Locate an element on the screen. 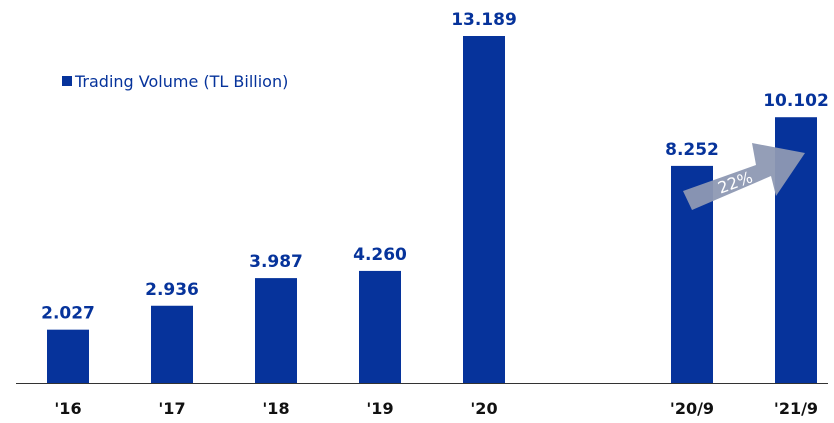 The image size is (834, 423). x-tick-label-18: '18 is located at coordinates (275, 408).